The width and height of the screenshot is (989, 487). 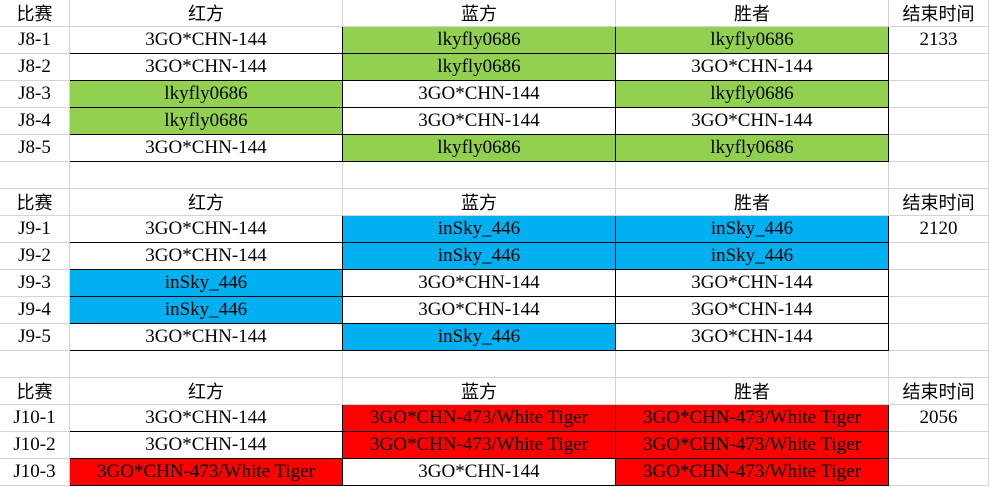 What do you see at coordinates (35, 472) in the screenshot?
I see `game-id-cell: J10-3` at bounding box center [35, 472].